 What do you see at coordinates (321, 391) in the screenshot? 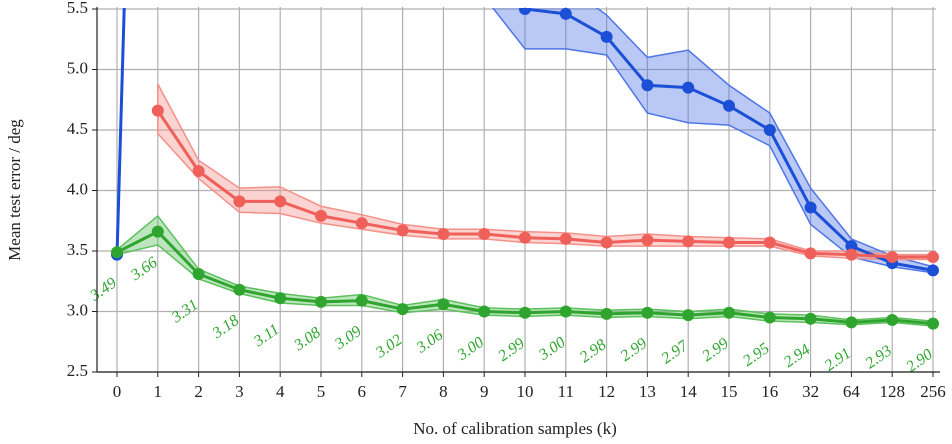
I see `x-tick-label: 5` at bounding box center [321, 391].